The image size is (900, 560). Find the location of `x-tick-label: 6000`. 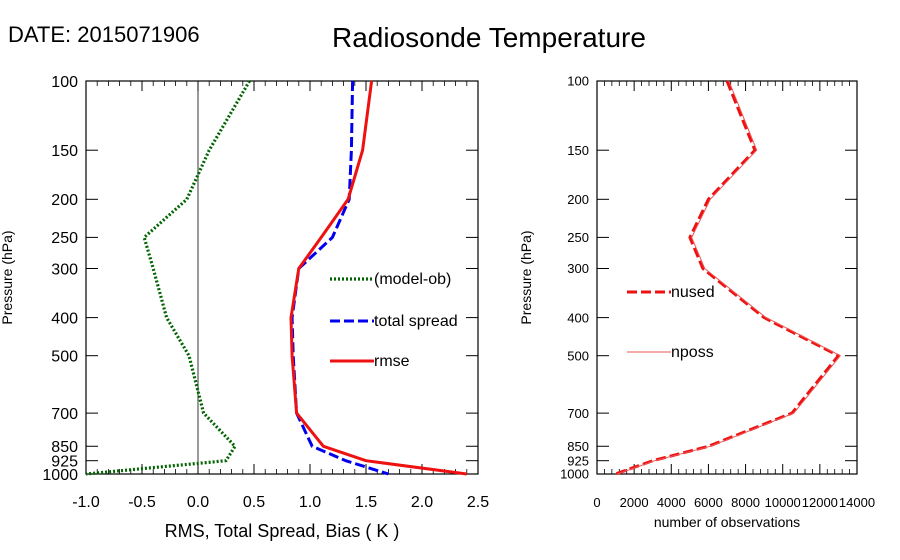

x-tick-label: 6000 is located at coordinates (708, 502).